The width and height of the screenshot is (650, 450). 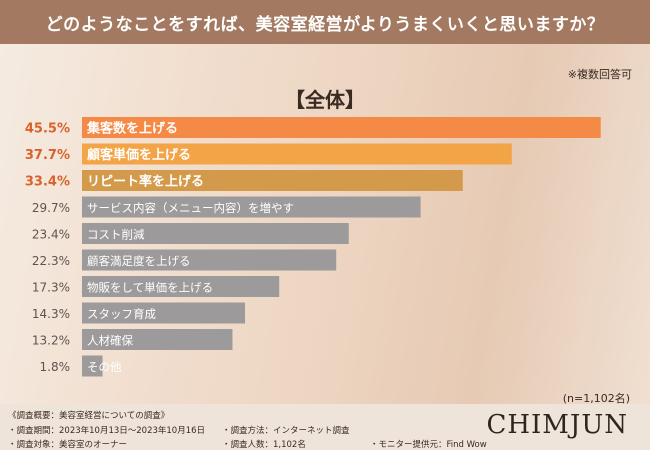 I want to click on category-label: 人材確保, so click(x=110, y=341).